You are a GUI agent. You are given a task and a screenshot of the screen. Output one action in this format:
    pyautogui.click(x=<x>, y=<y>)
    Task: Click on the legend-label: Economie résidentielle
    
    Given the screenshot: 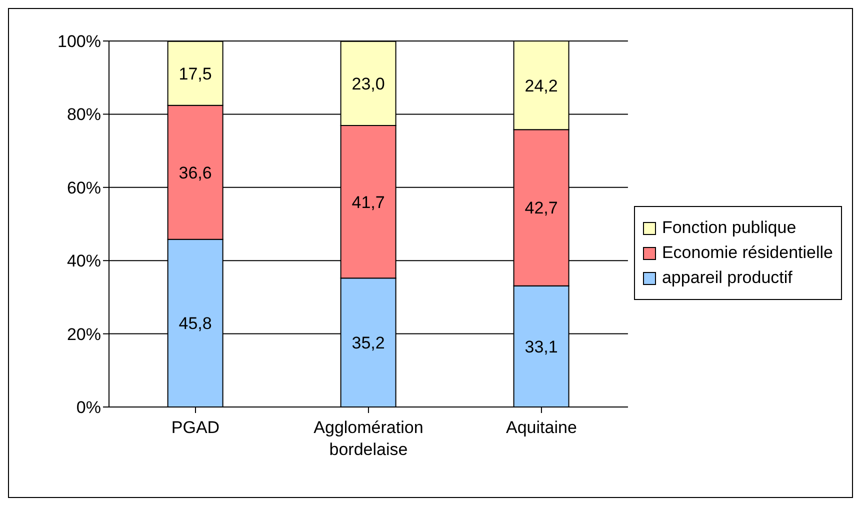 What is the action you would take?
    pyautogui.click(x=747, y=253)
    